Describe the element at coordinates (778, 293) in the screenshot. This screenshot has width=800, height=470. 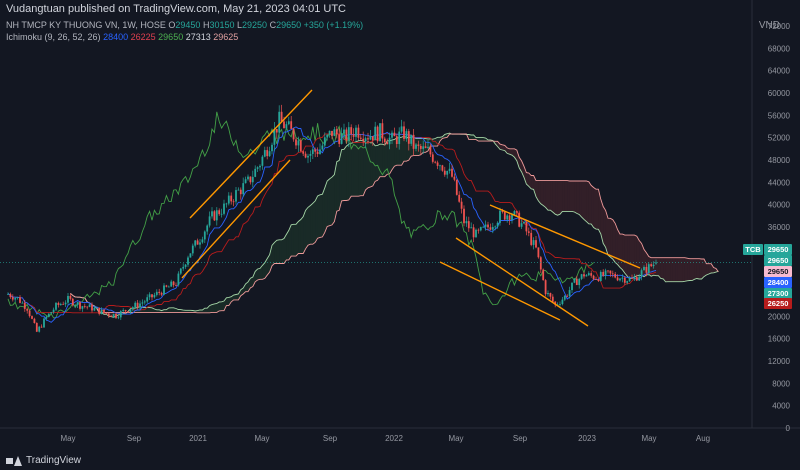
I see `price-badge-value: 27300` at that location.